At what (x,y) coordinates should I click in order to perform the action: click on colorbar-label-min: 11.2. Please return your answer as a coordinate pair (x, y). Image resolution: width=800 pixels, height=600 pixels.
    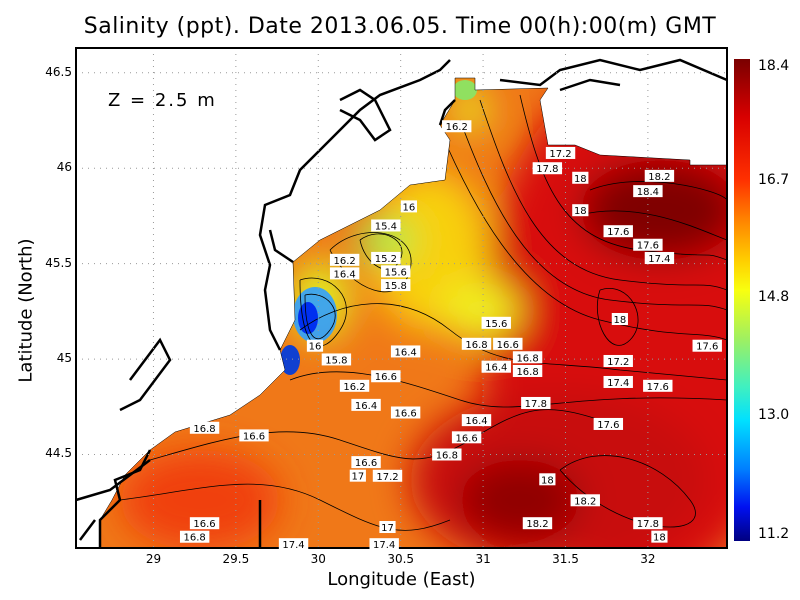
    Looking at the image, I should click on (774, 534).